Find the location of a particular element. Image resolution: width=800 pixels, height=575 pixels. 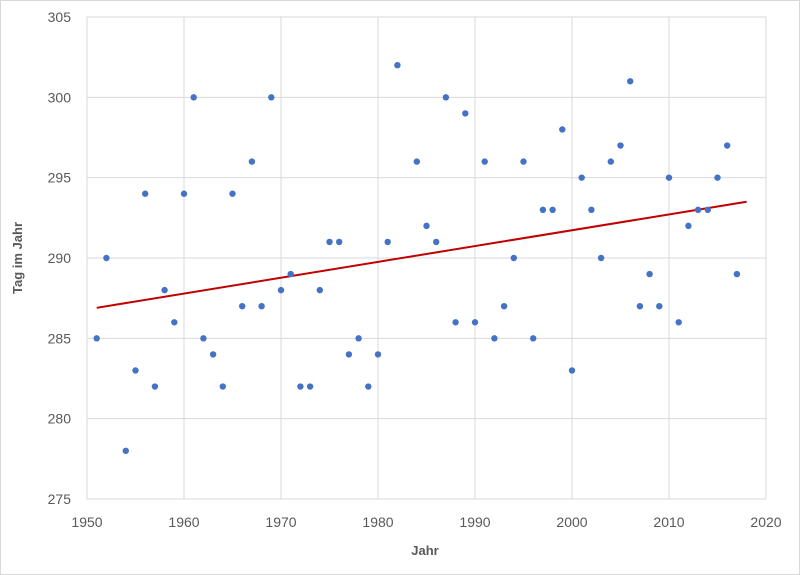

x-tick-label: 2010 is located at coordinates (668, 522).